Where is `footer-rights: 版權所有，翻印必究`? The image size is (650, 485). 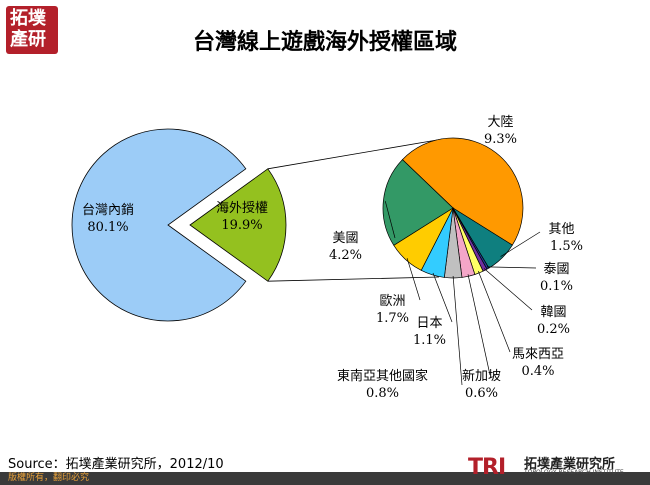
footer-rights: 版權所有，翻印必究 is located at coordinates (49, 478).